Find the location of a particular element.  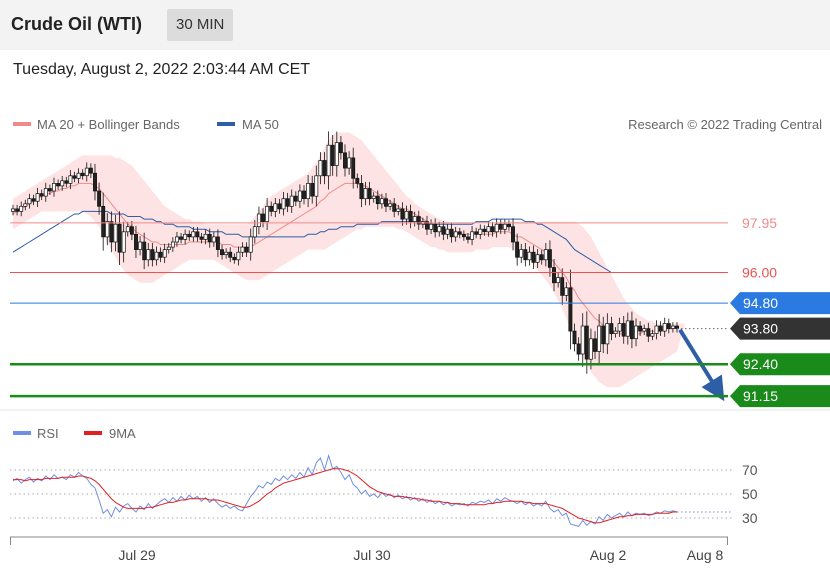

legend-label-ma50: MA 50 is located at coordinates (260, 124).